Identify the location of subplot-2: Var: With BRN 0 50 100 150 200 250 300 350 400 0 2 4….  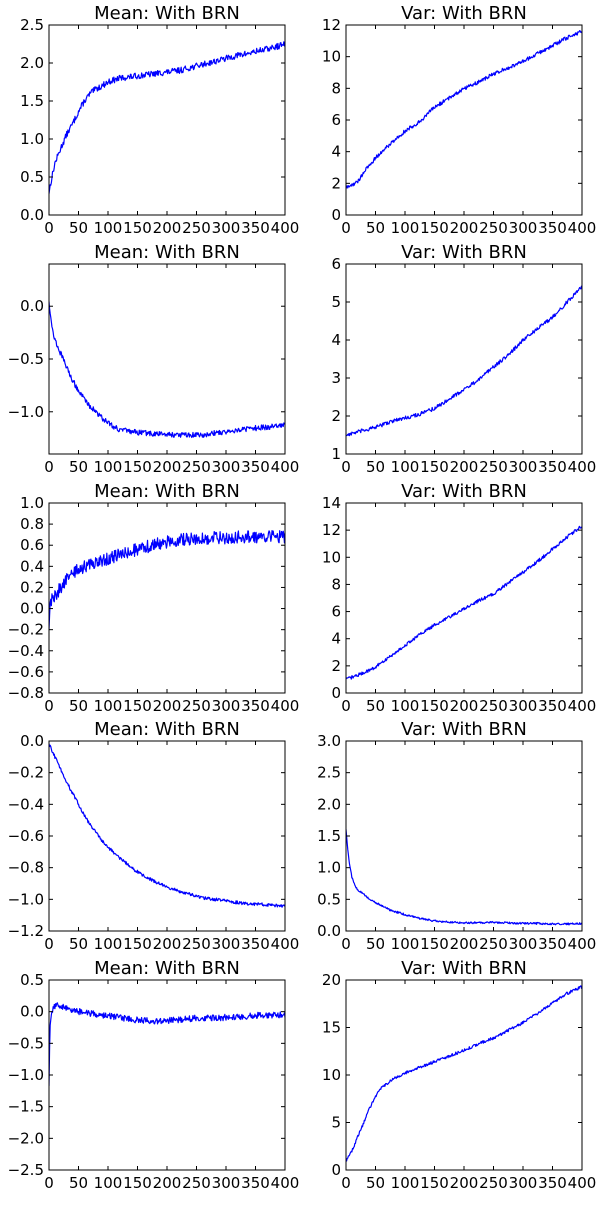
(459, 120).